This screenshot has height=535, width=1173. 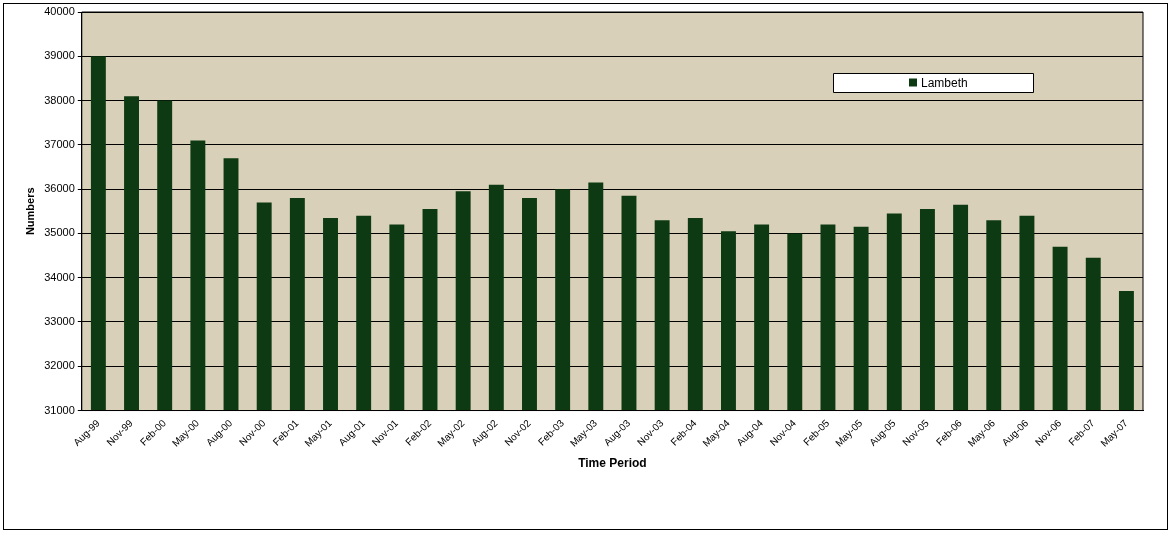 I want to click on y-tick-label: 38000, so click(x=59, y=99).